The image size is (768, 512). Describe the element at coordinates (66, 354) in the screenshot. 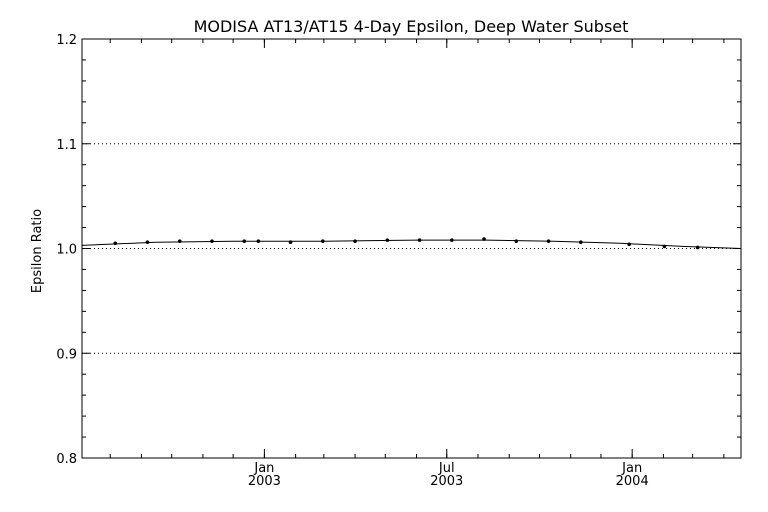

I see `y-tick-label-1: 0.9` at that location.